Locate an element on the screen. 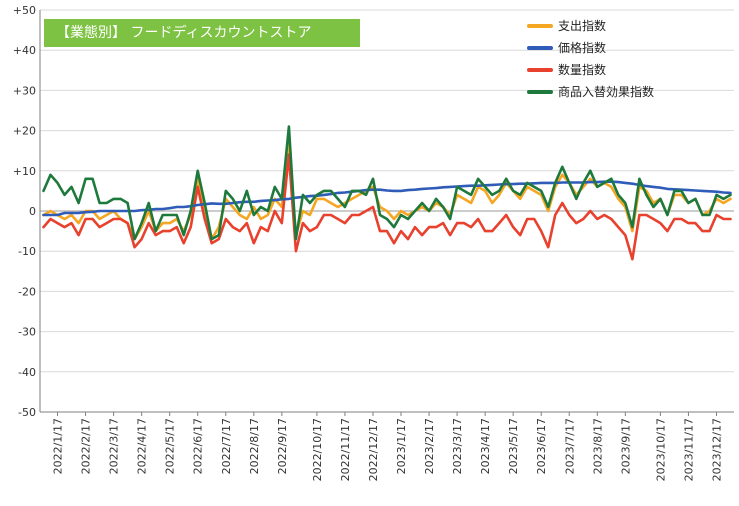 The image size is (739, 506). legend-label-quantity: 数量指数 is located at coordinates (582, 70).